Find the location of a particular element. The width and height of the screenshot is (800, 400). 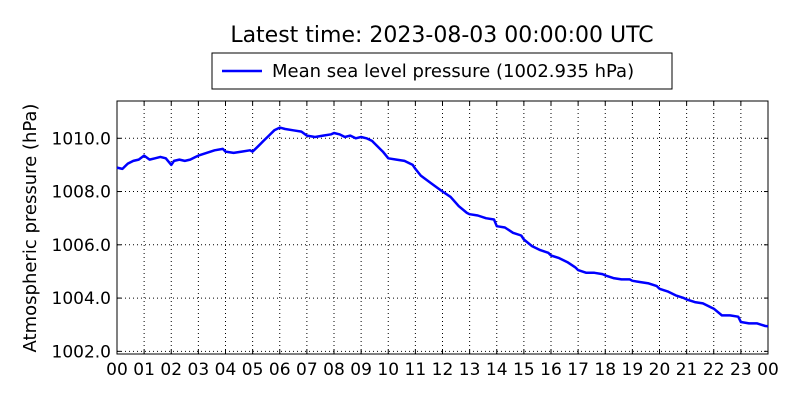

x-tick-label: 05 is located at coordinates (253, 370).